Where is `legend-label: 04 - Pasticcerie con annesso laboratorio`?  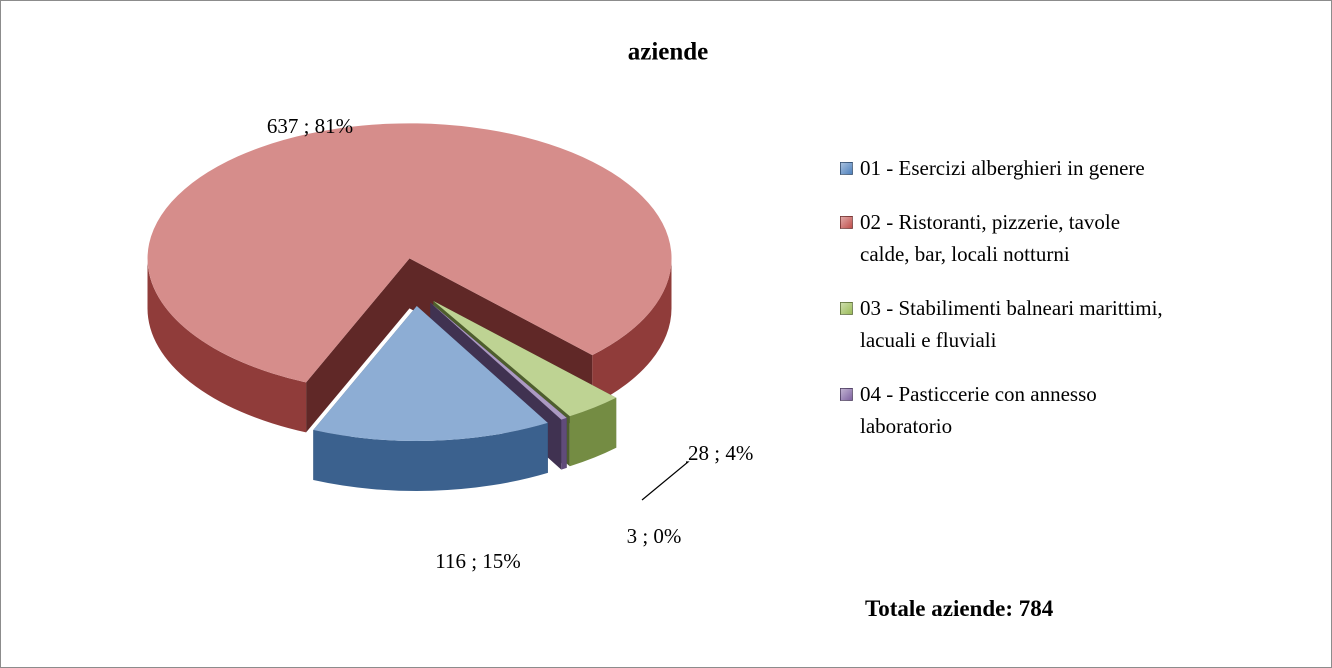 legend-label: 04 - Pasticcerie con annesso laboratorio is located at coordinates (978, 410).